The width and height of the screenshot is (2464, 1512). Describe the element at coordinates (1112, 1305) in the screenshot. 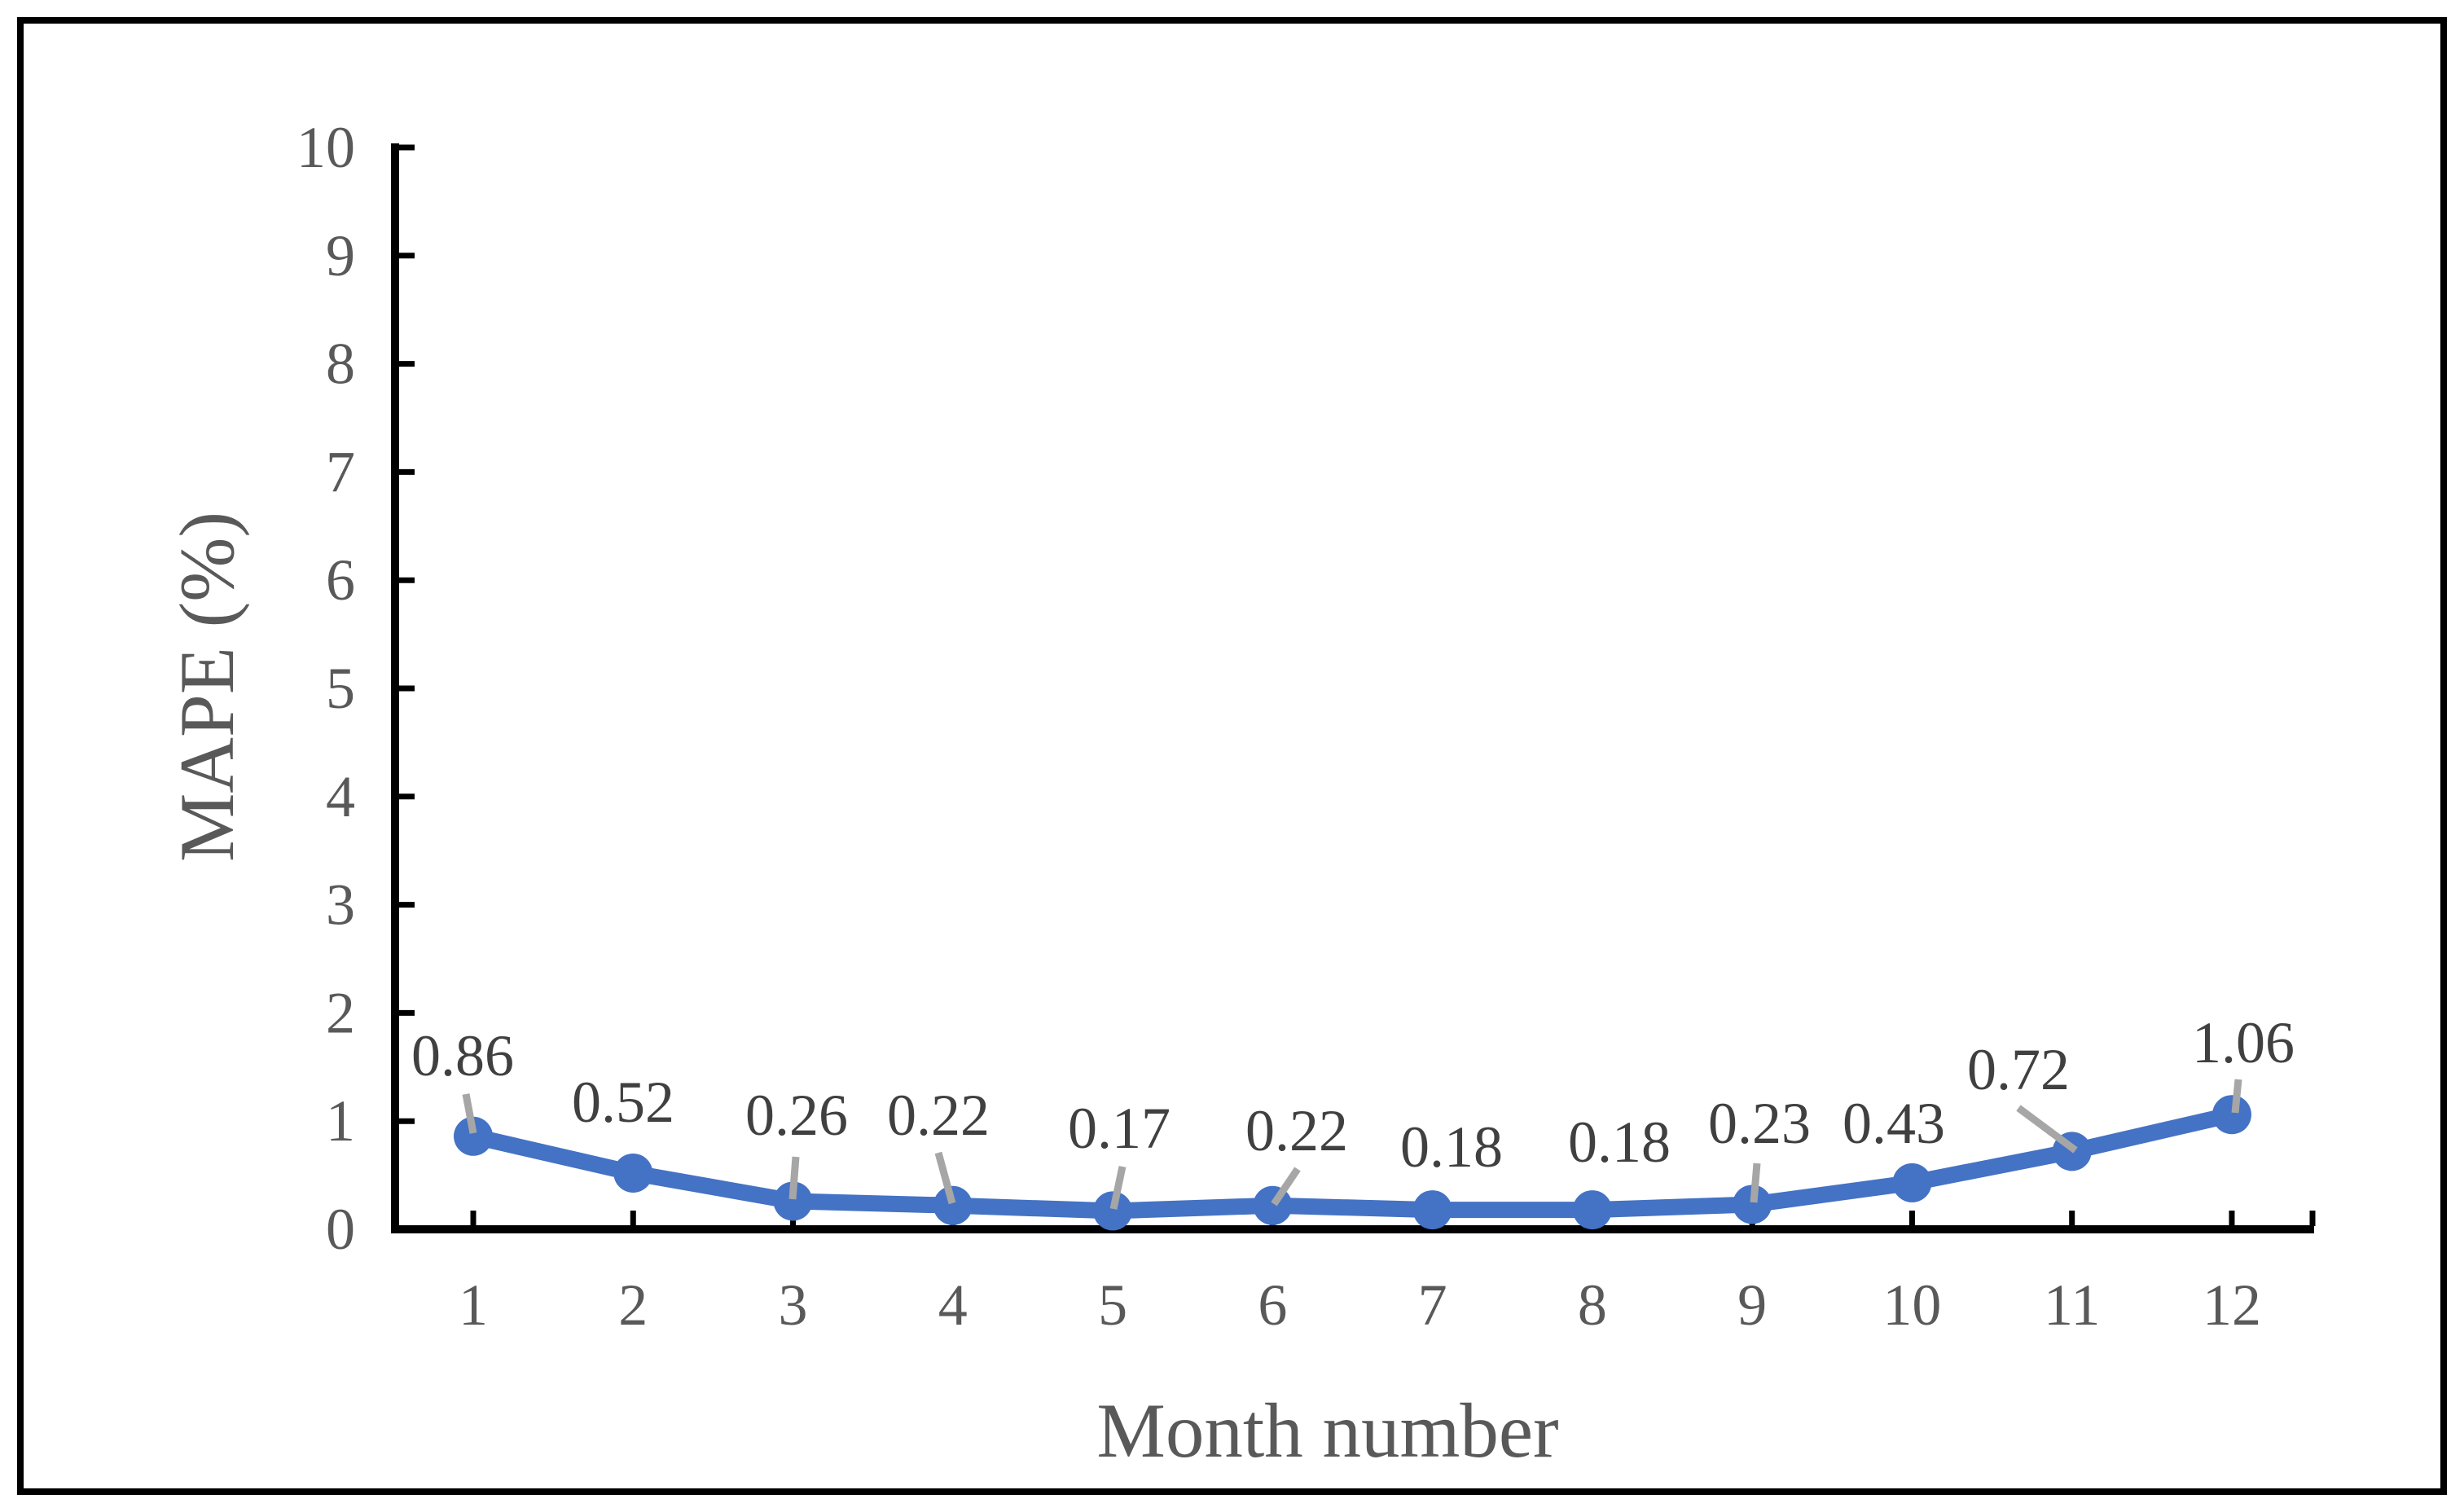

I see `x-tick-label: 5` at that location.